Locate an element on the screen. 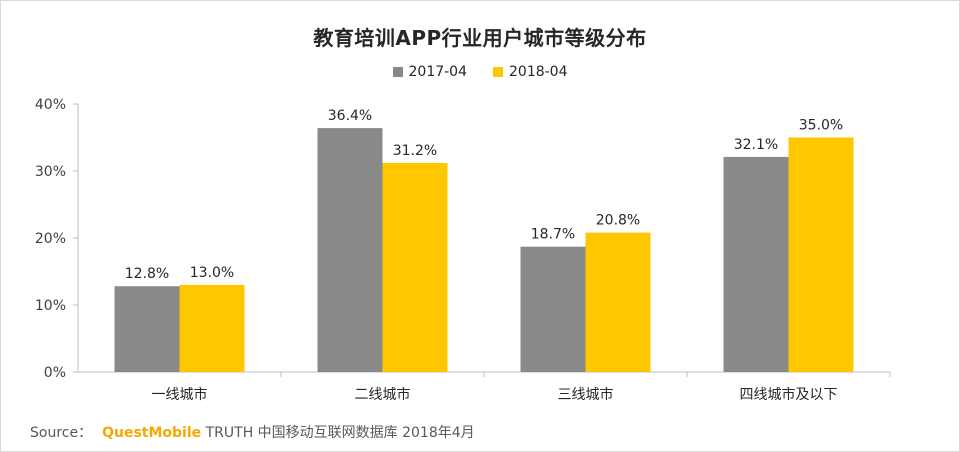  x-tick-label: 一线城市 is located at coordinates (180, 394).